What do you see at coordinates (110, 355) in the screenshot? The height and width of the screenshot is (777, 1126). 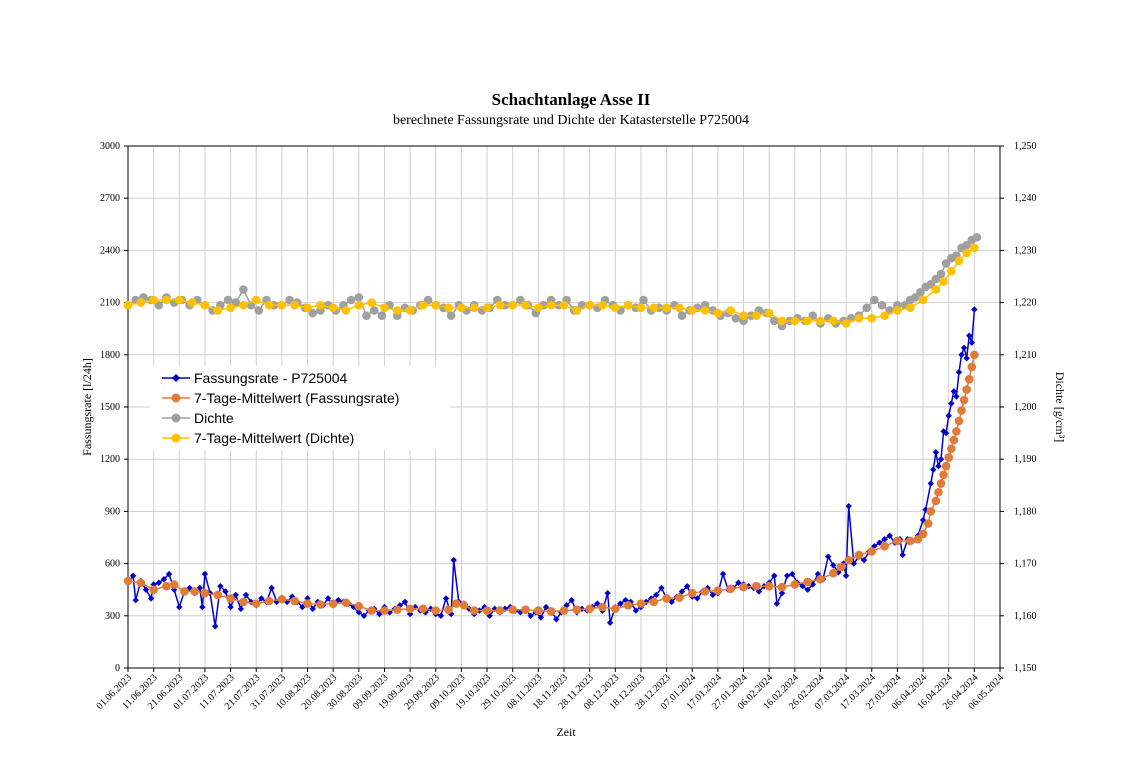 I see `y-left-tick-label: 1800` at bounding box center [110, 355].